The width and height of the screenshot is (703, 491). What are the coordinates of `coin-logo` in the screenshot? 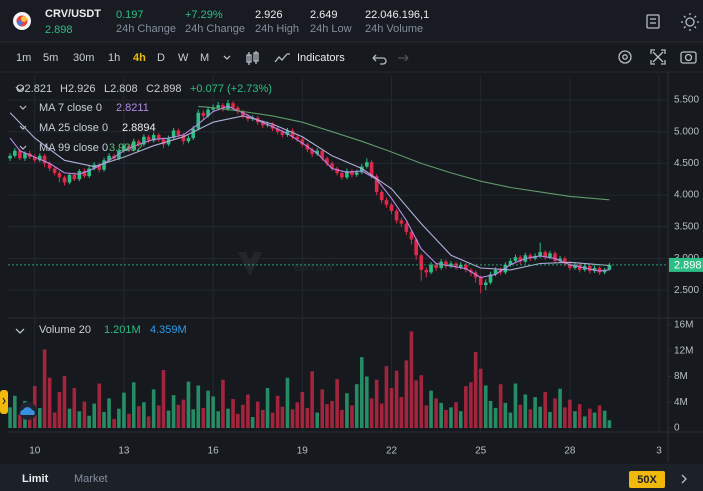 It's located at (22, 21).